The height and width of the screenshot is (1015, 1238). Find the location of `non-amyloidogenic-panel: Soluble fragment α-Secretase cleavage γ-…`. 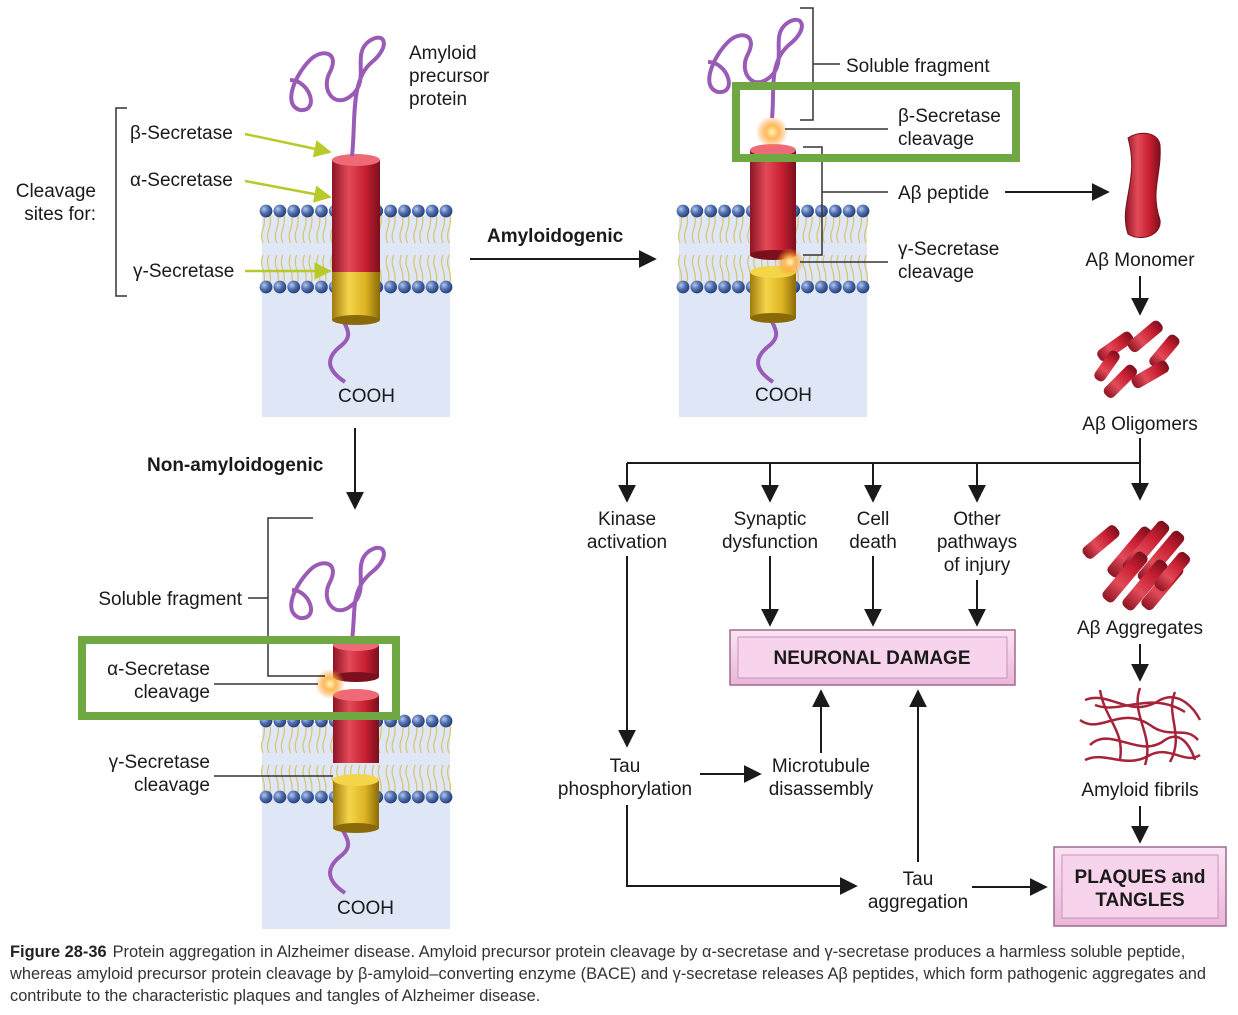

non-amyloidogenic-panel: Soluble fragment α-Secretase cleavage γ-… is located at coordinates (265, 723).